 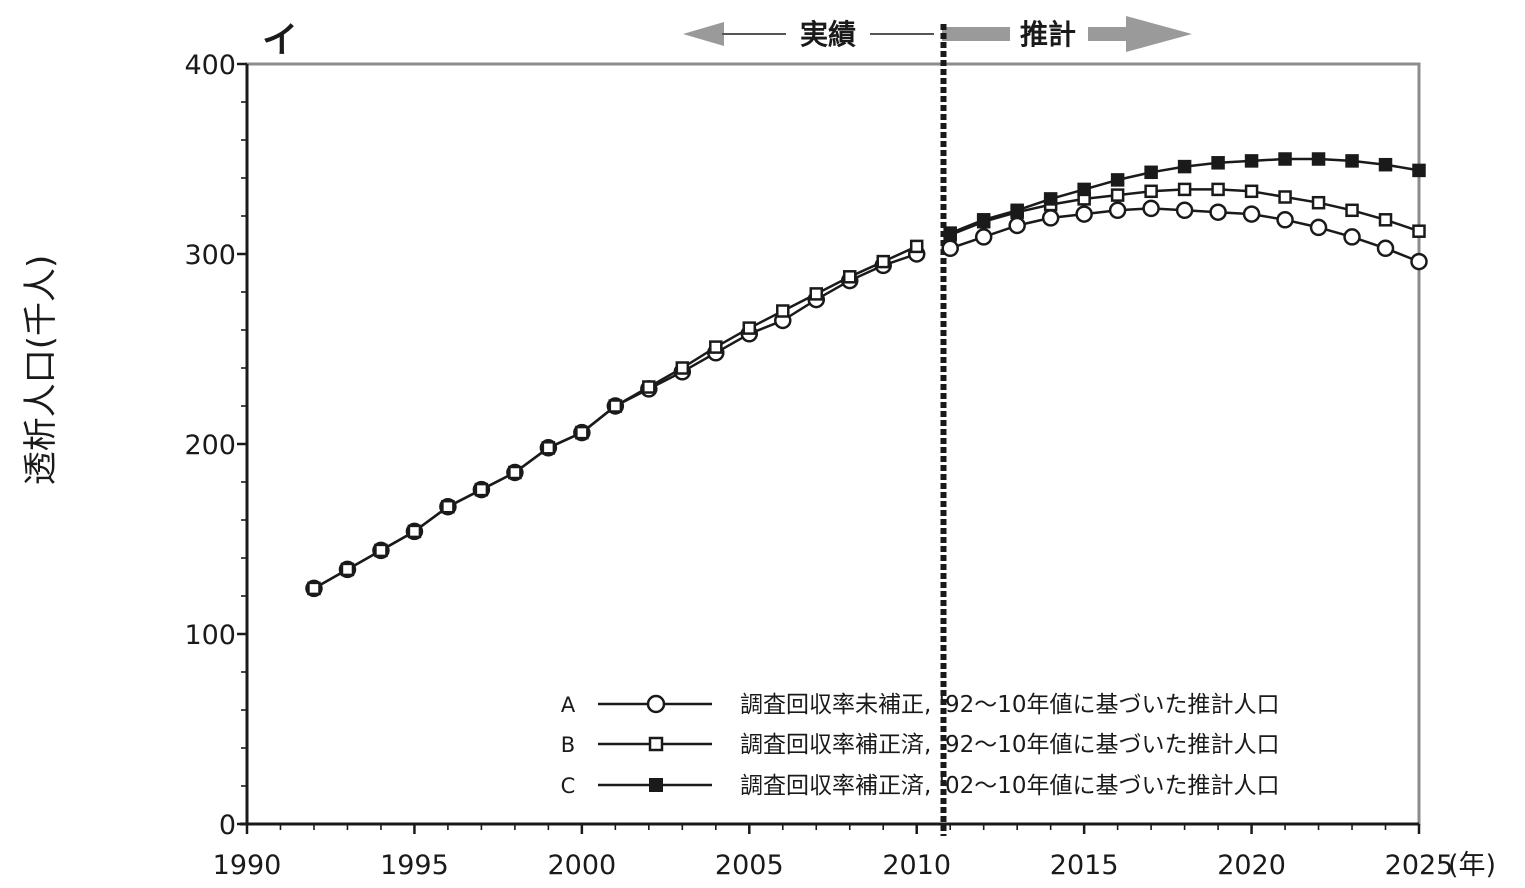 What do you see at coordinates (656, 744) in the screenshot?
I see `legend-marker-b` at bounding box center [656, 744].